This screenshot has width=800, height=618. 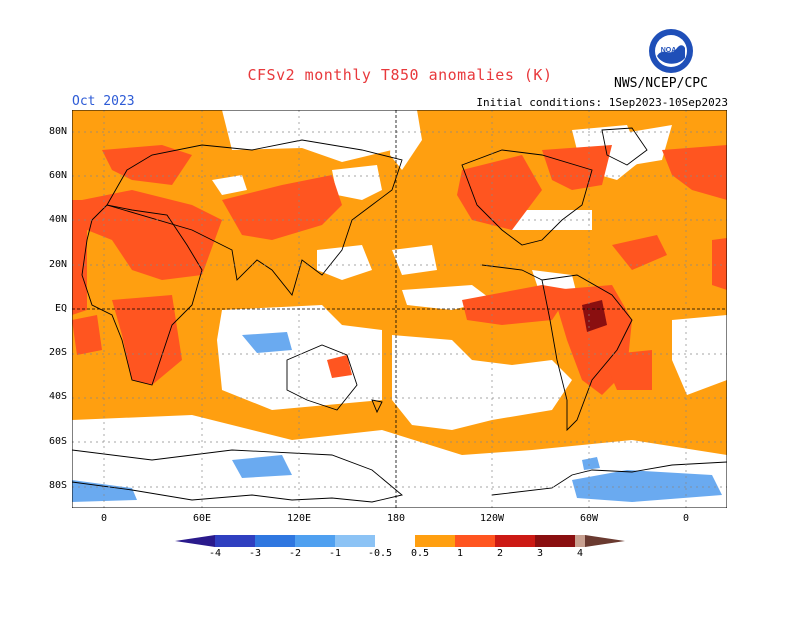 What do you see at coordinates (57, 396) in the screenshot?
I see `lat-label: 40S` at bounding box center [57, 396].